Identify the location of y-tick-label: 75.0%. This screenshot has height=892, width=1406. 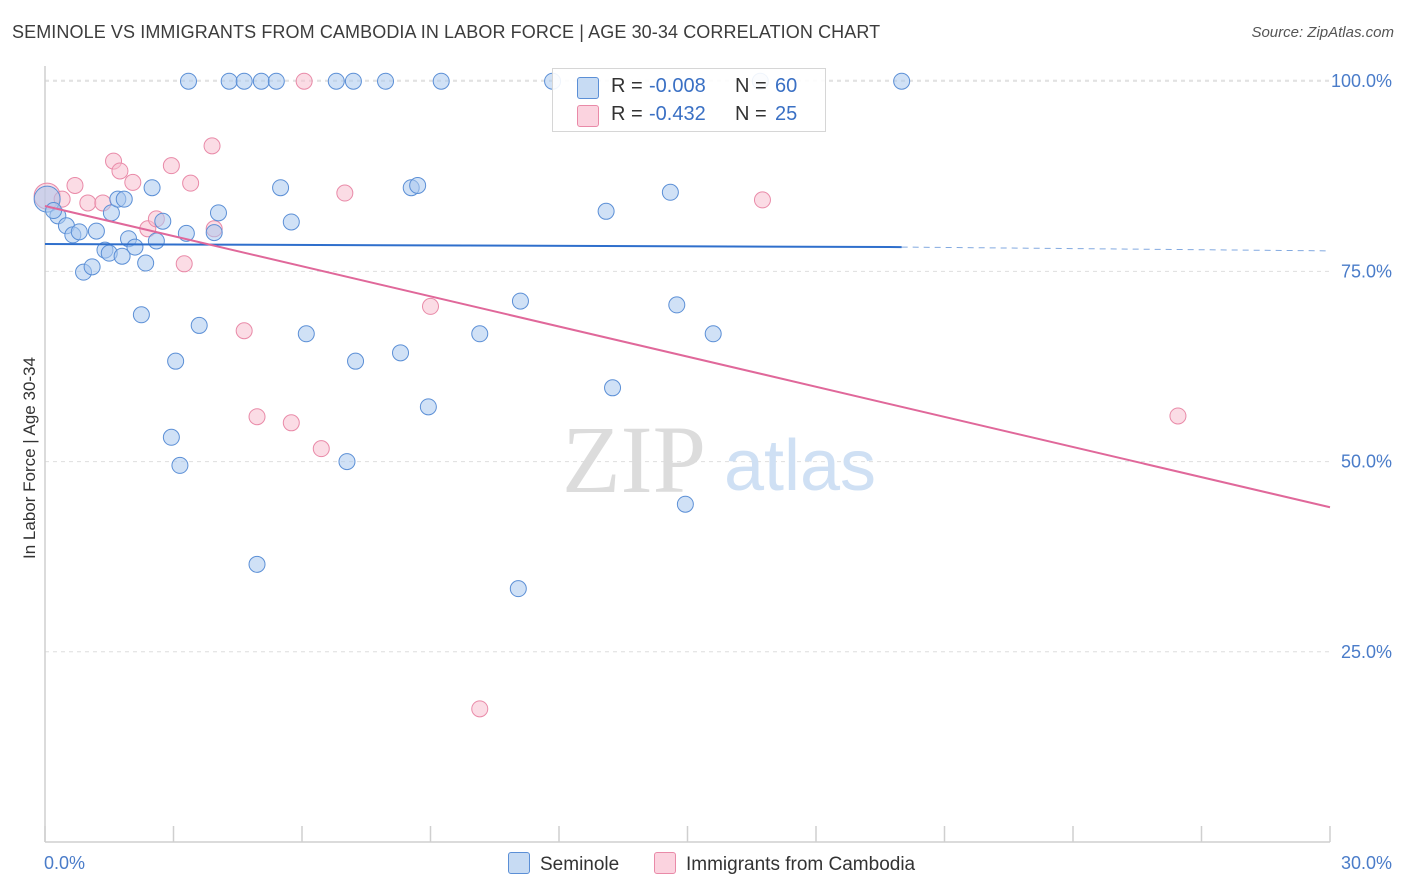
(1366, 271).